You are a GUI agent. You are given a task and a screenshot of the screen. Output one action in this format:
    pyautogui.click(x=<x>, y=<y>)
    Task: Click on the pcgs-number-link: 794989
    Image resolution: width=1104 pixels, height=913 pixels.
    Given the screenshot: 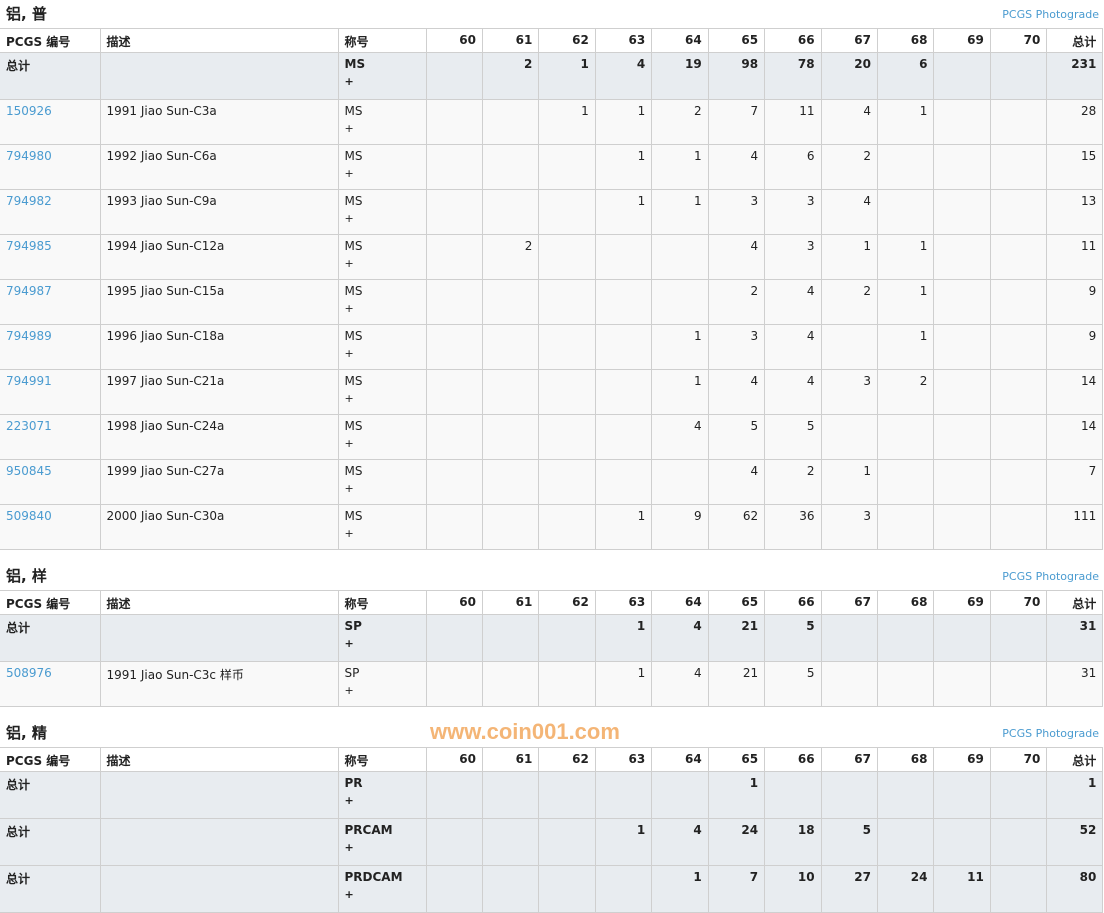 What is the action you would take?
    pyautogui.click(x=29, y=336)
    